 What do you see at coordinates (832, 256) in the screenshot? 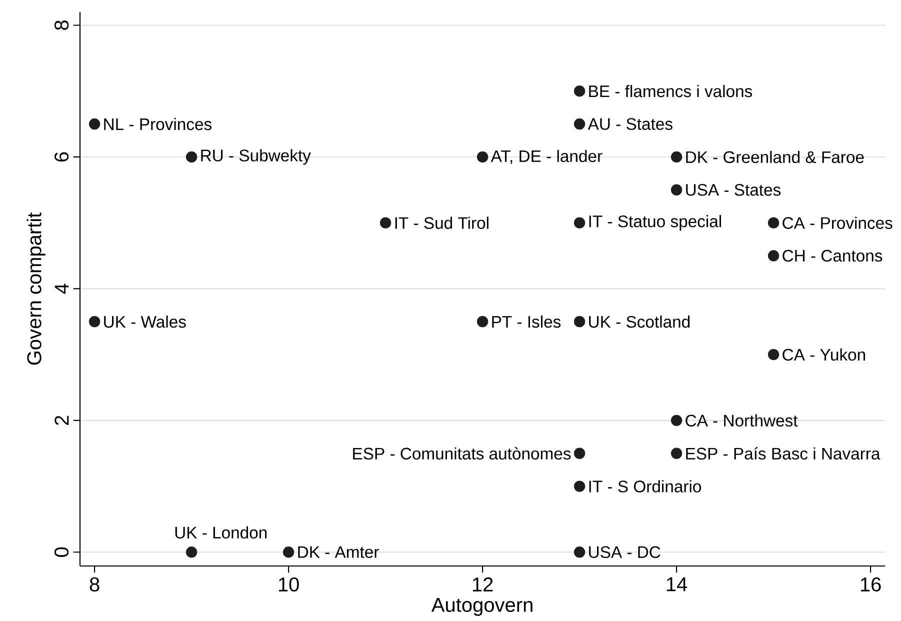
I see `annotation: CH - Cantons` at bounding box center [832, 256].